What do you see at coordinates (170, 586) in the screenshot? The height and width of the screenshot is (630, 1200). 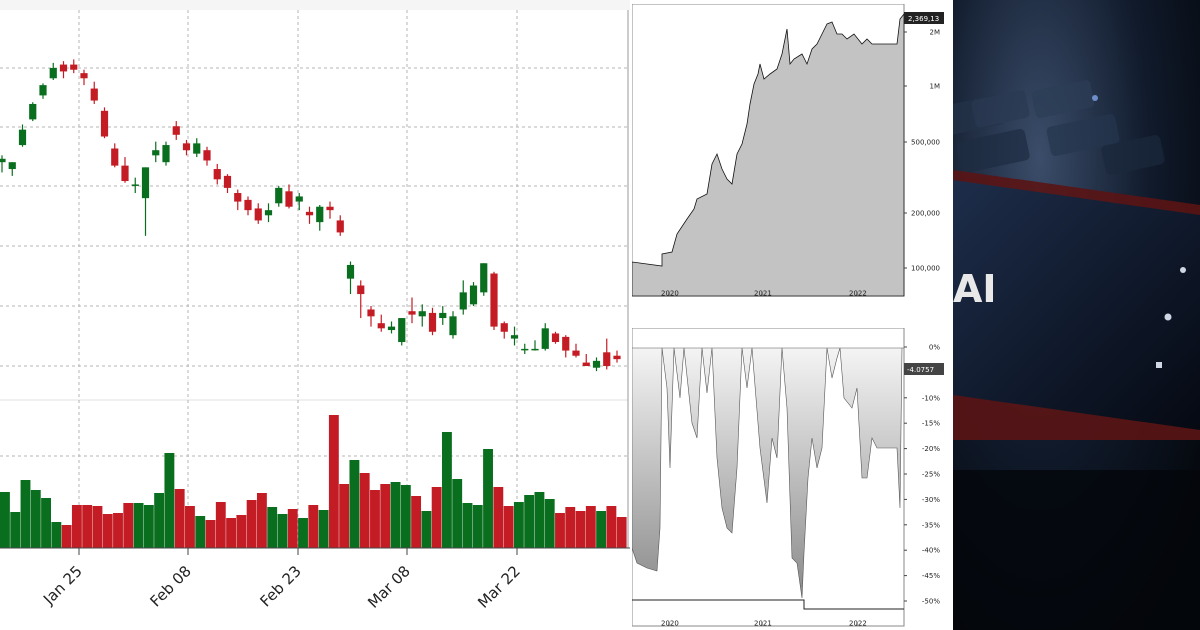 I see `x-tick-label: Feb 08` at bounding box center [170, 586].